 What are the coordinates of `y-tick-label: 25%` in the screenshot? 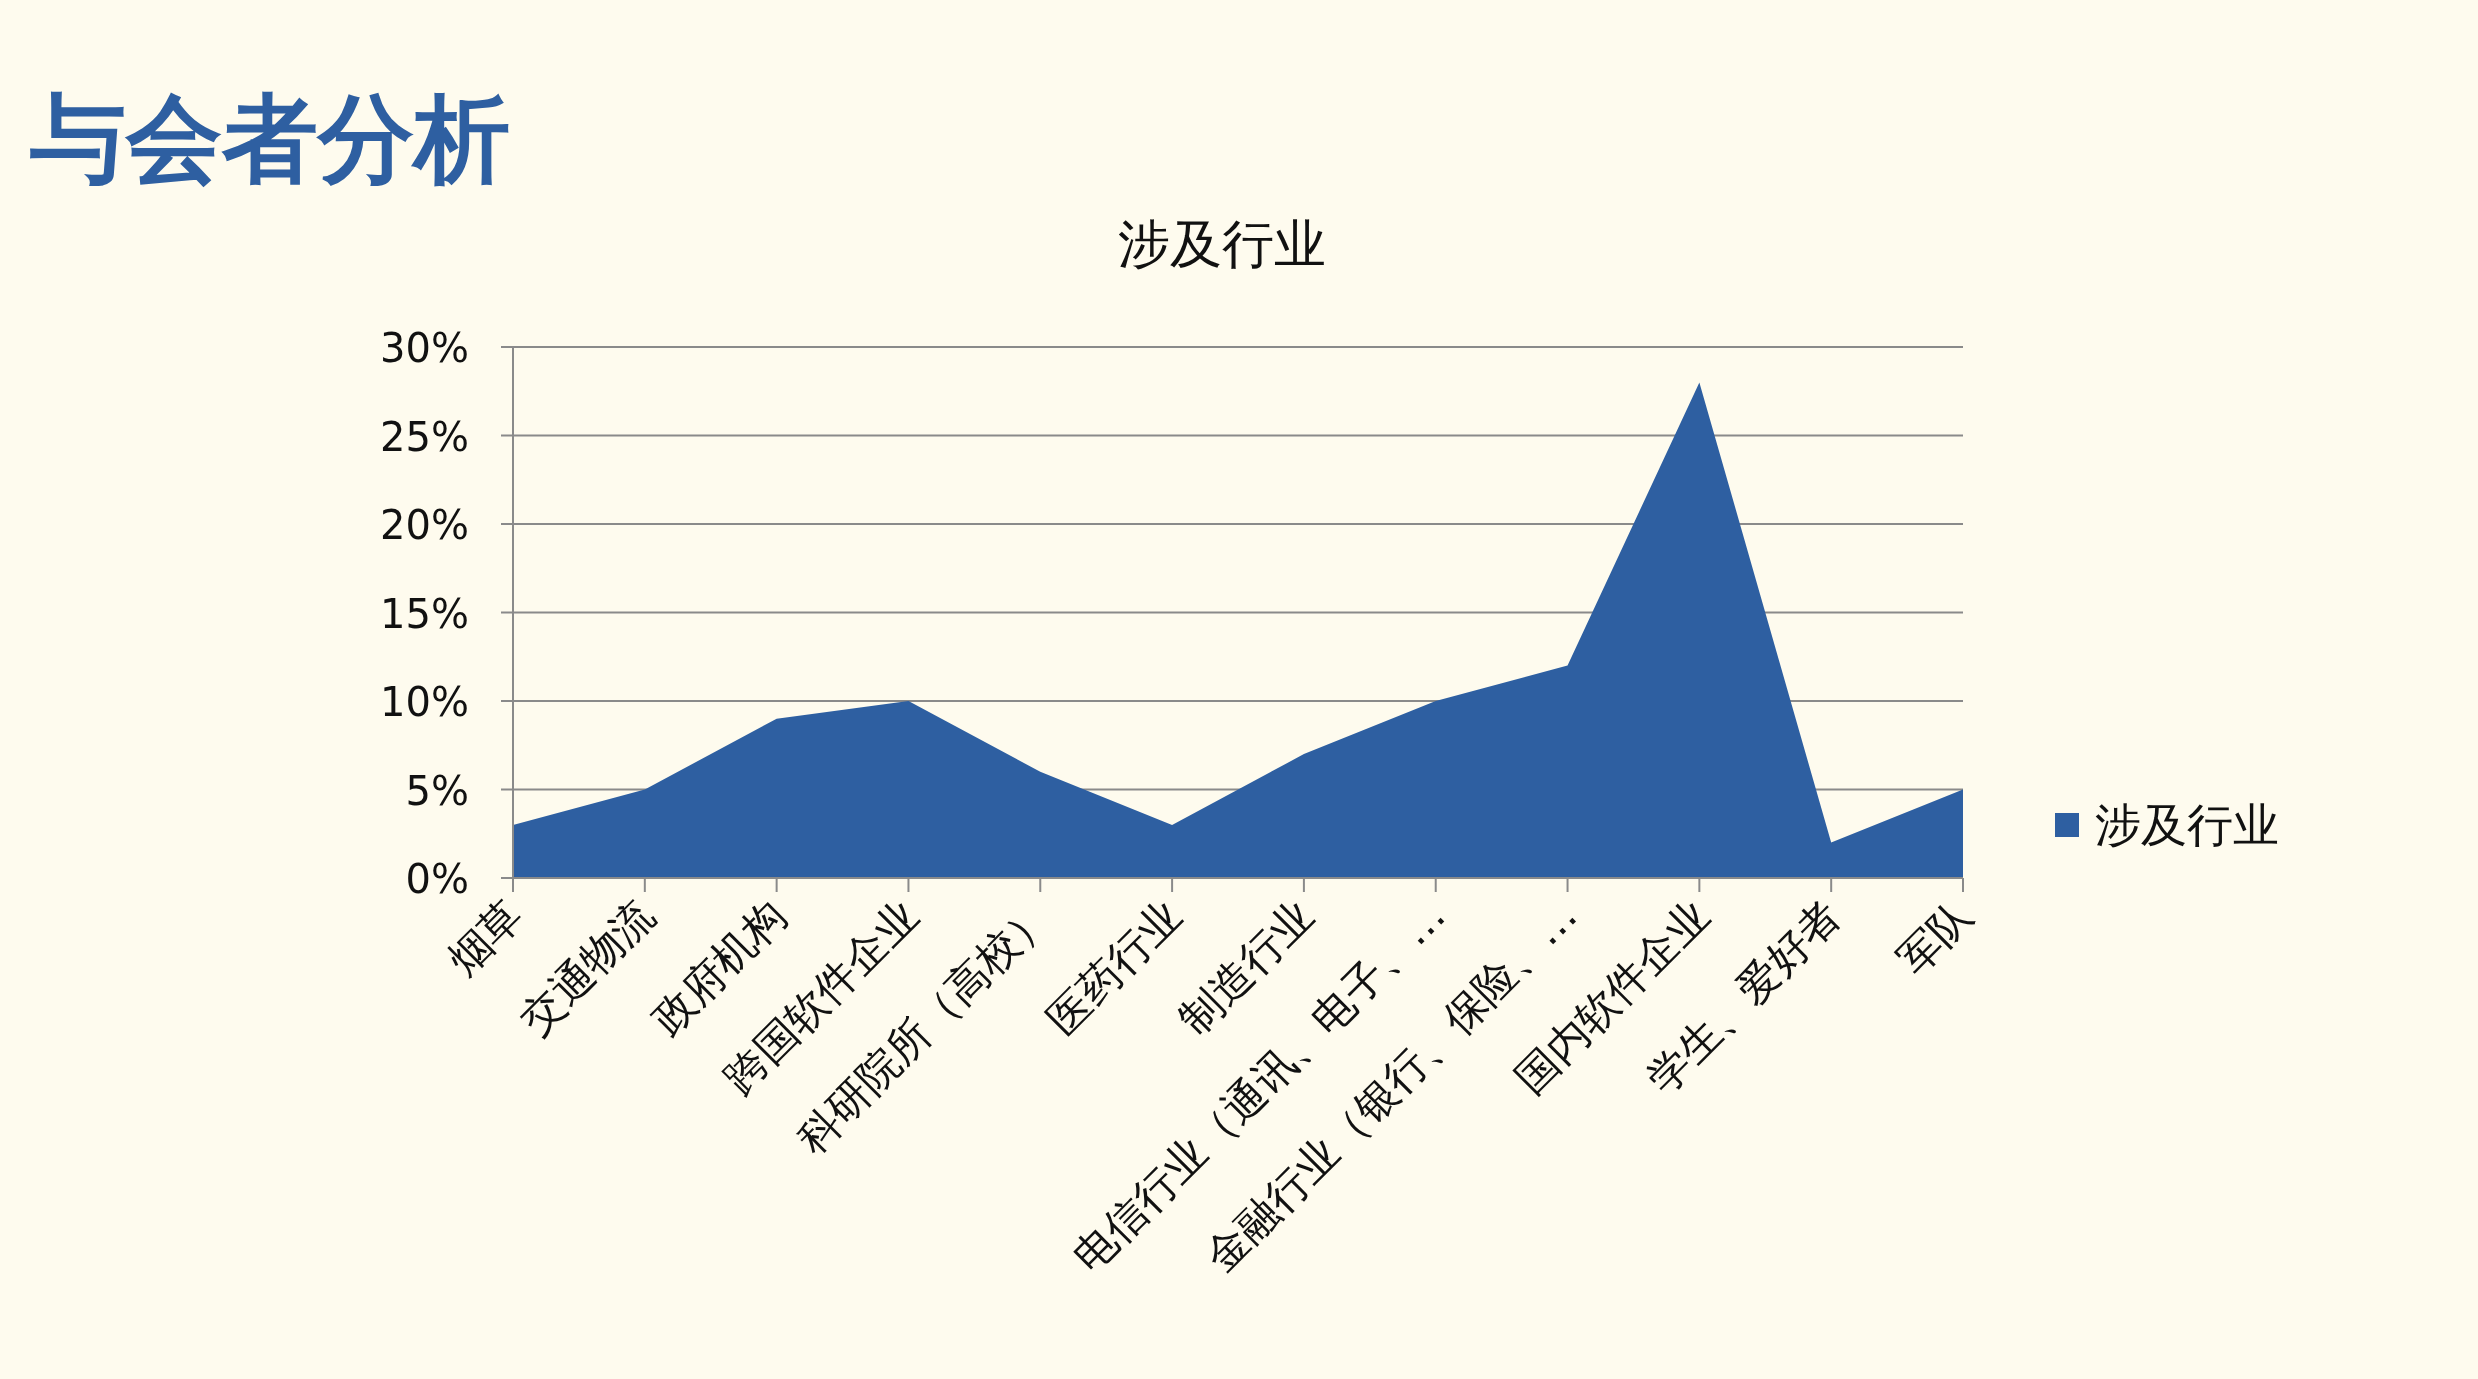 It's located at (424, 436).